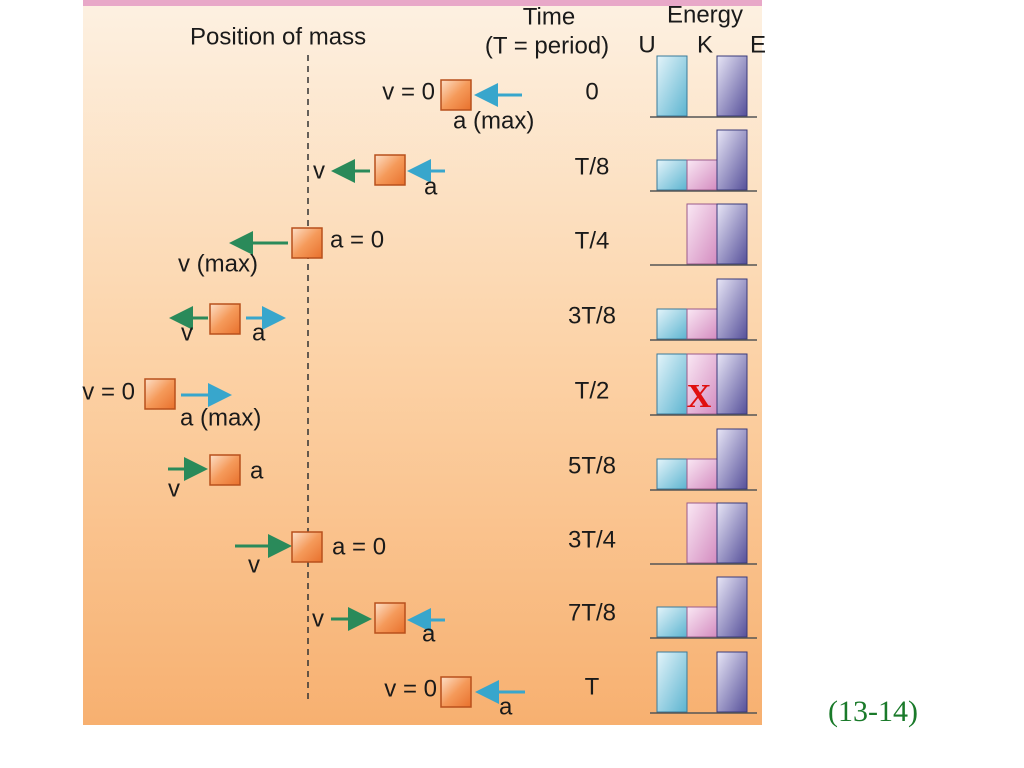 This screenshot has height=768, width=1024. Describe the element at coordinates (705, 14) in the screenshot. I see `header-energy: Energy` at that location.